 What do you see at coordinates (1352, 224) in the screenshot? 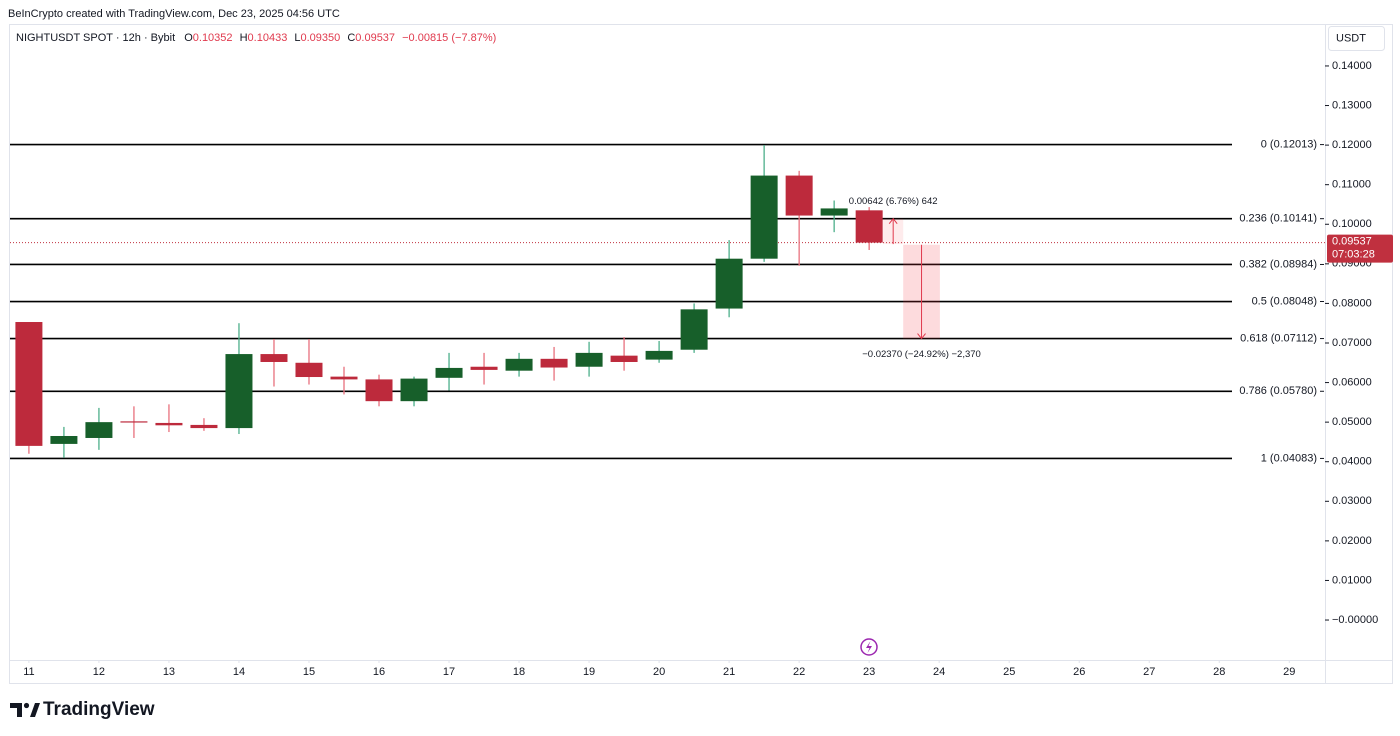
I see `y-tick-label: 0.10000` at bounding box center [1352, 224].